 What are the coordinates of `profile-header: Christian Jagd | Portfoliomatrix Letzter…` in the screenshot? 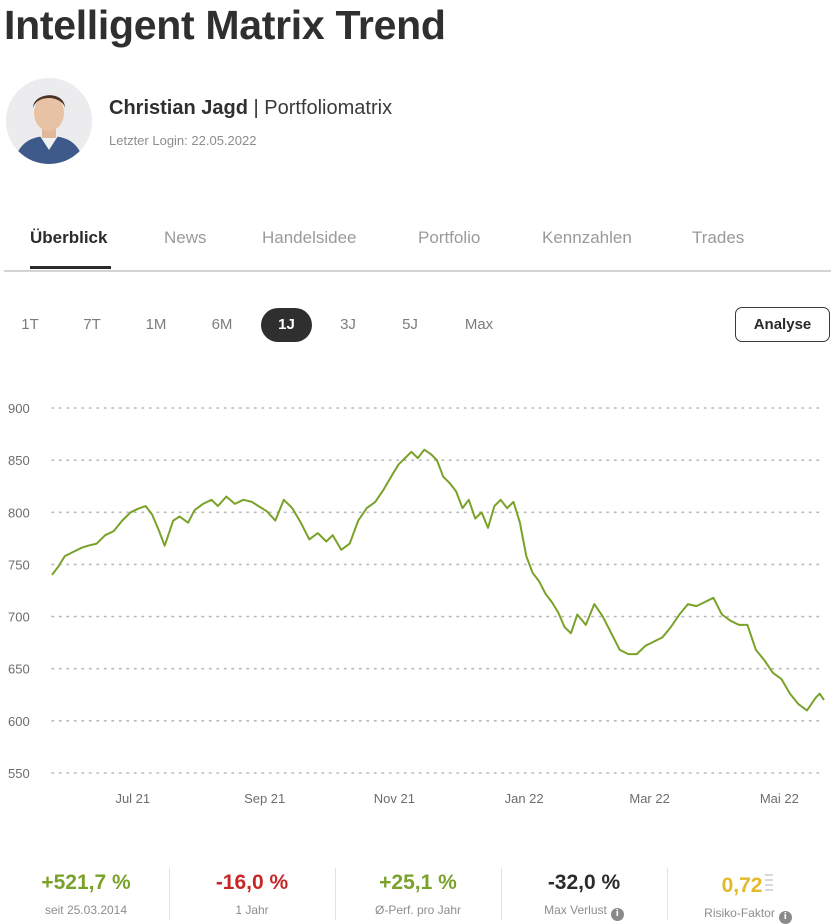 It's located at (416, 123).